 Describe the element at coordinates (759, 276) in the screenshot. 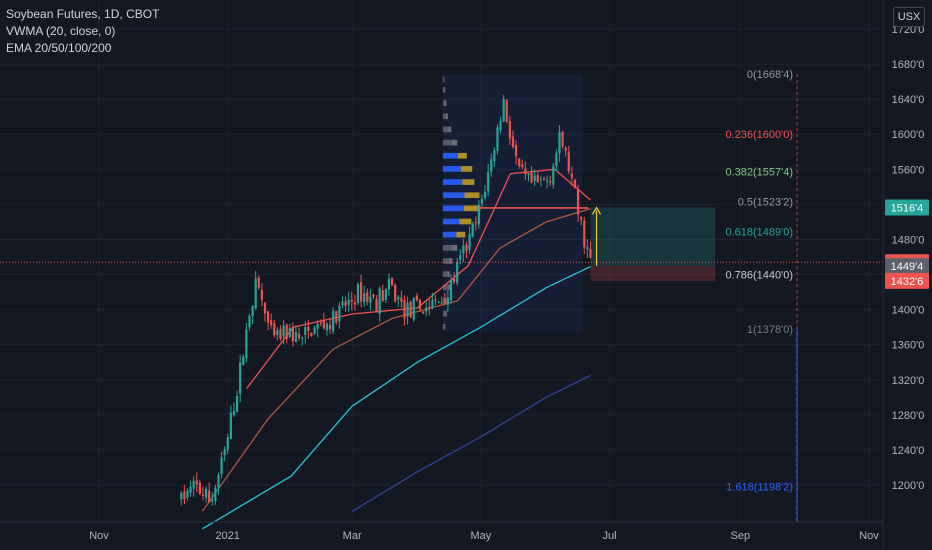

I see `fib-level-label: 0.786(1440'0)` at that location.